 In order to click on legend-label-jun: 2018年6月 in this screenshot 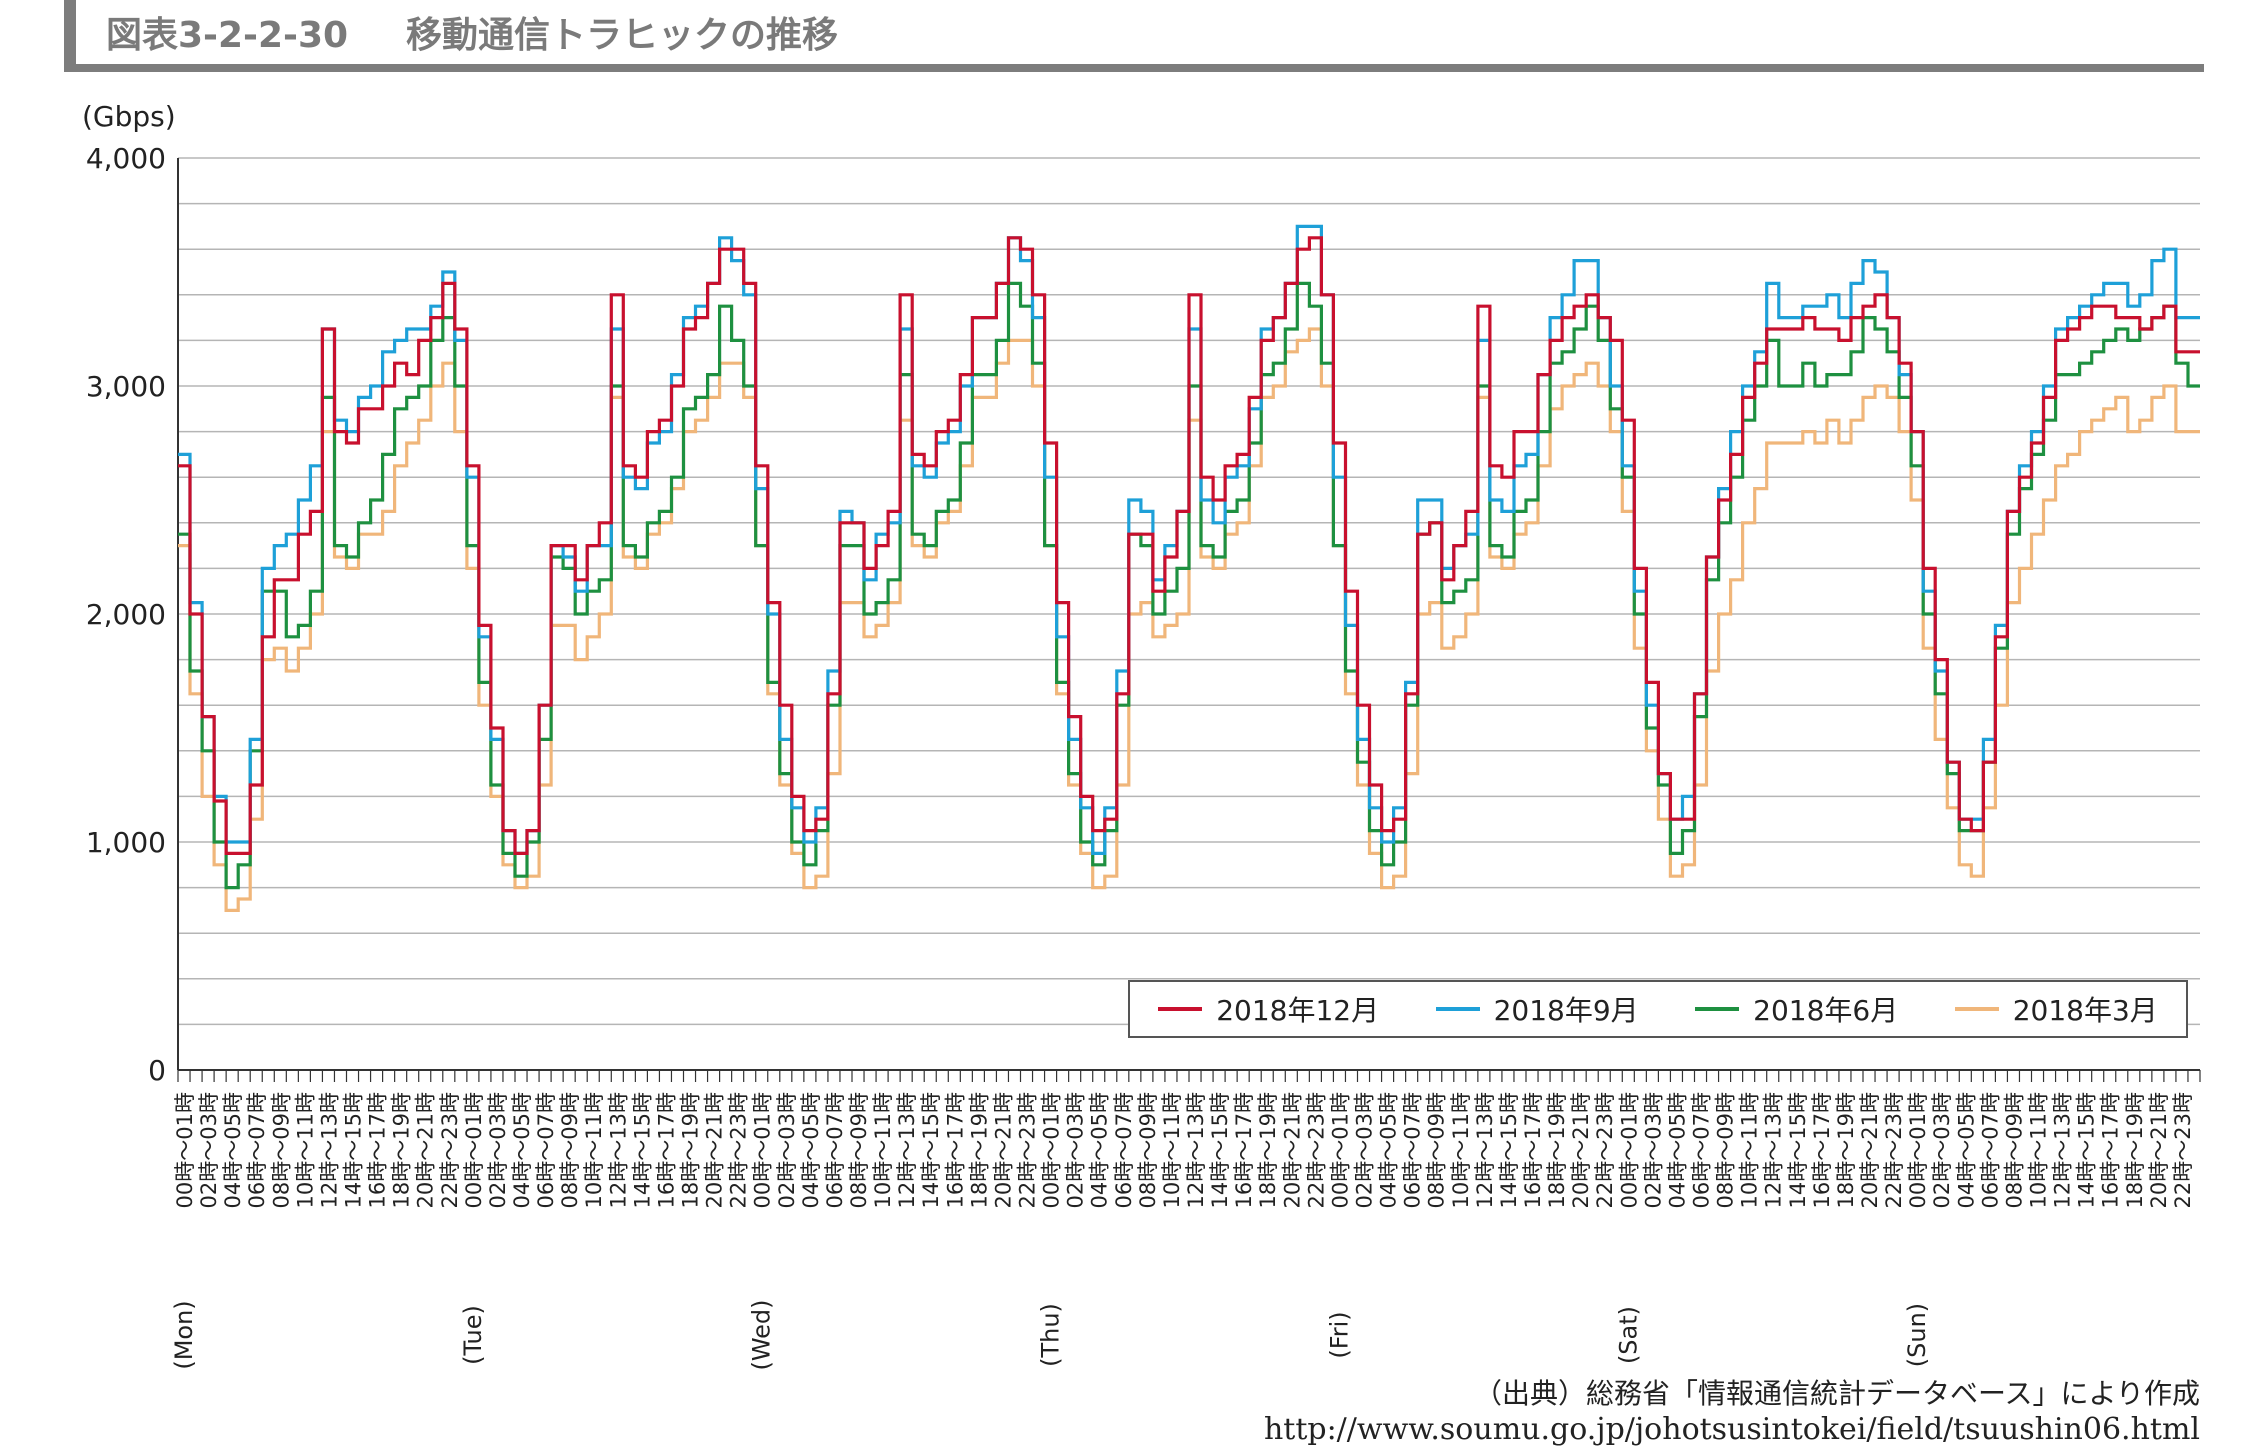, I will do `click(1826, 1010)`.